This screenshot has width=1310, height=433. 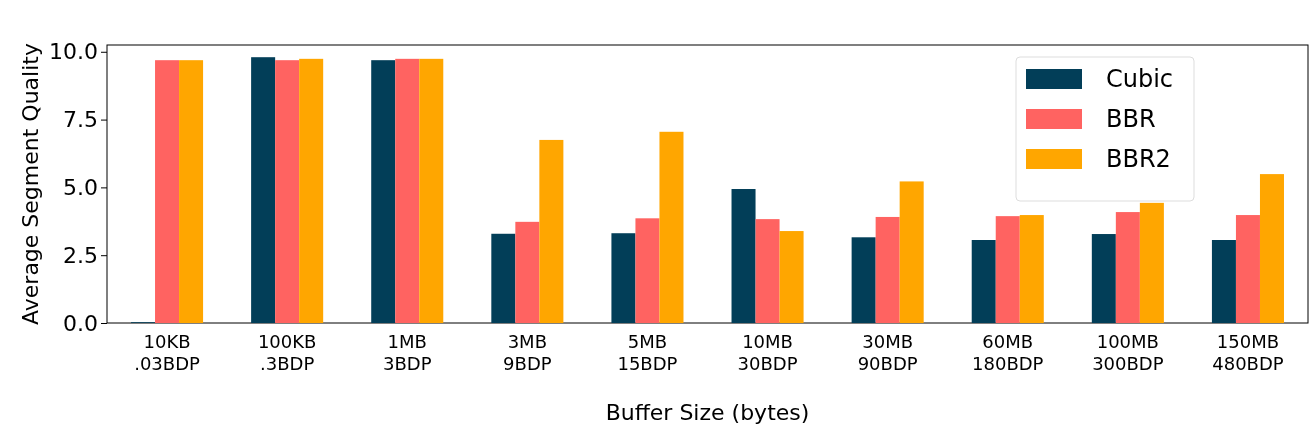 I want to click on x-axis-title: Buffer Size (bytes), so click(x=707, y=412).